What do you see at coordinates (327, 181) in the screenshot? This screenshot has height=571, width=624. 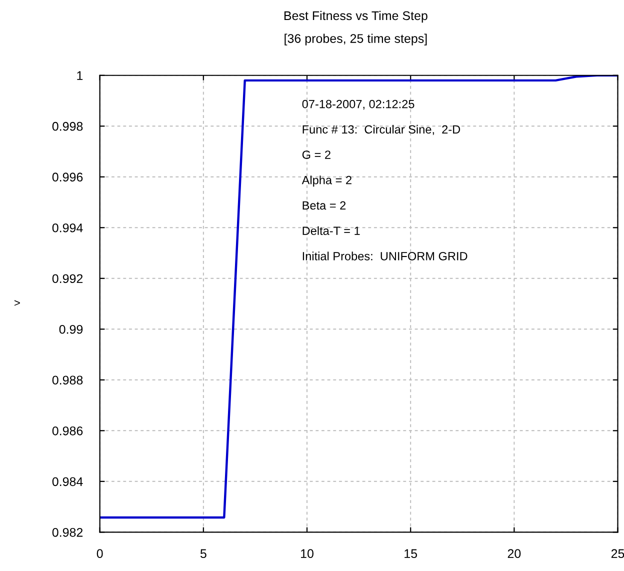 I see `annotation: Alpha = 2` at bounding box center [327, 181].